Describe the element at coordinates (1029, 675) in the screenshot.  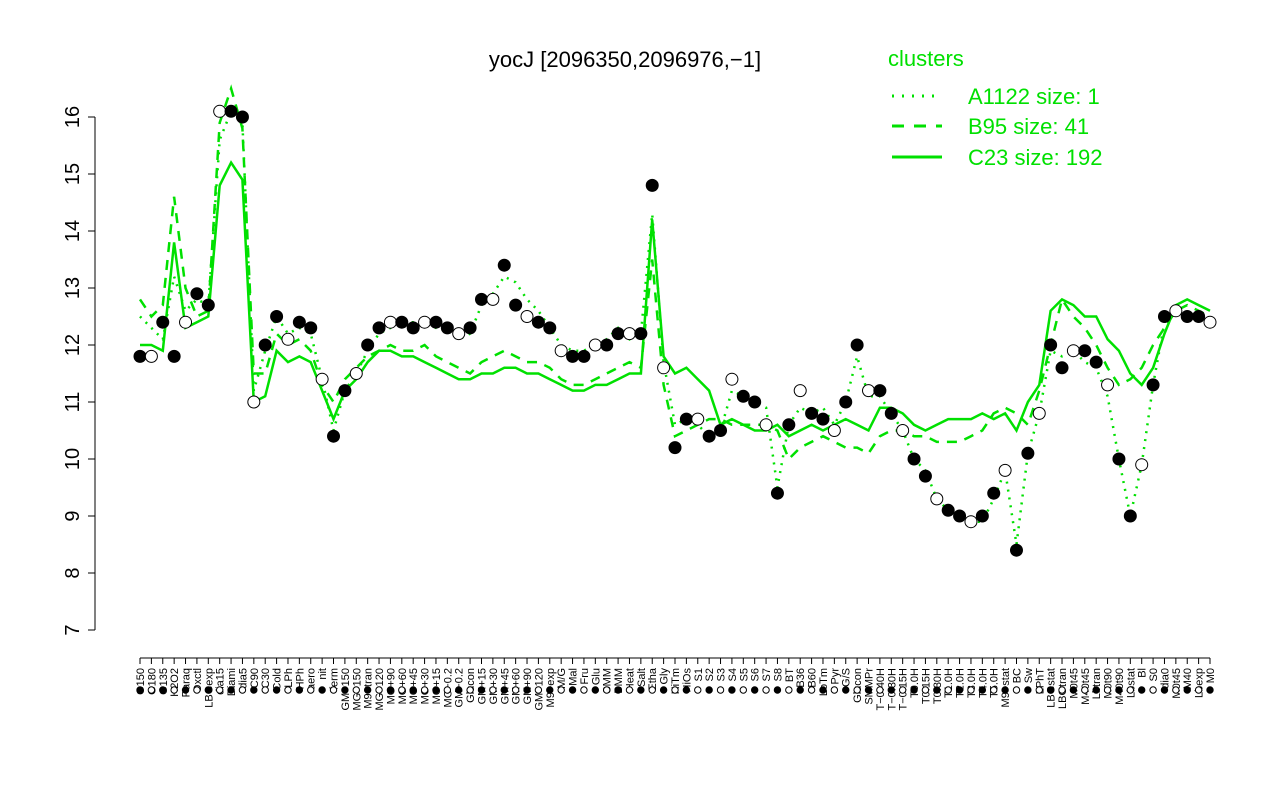
I see `x-tick-label: Sw` at that location.